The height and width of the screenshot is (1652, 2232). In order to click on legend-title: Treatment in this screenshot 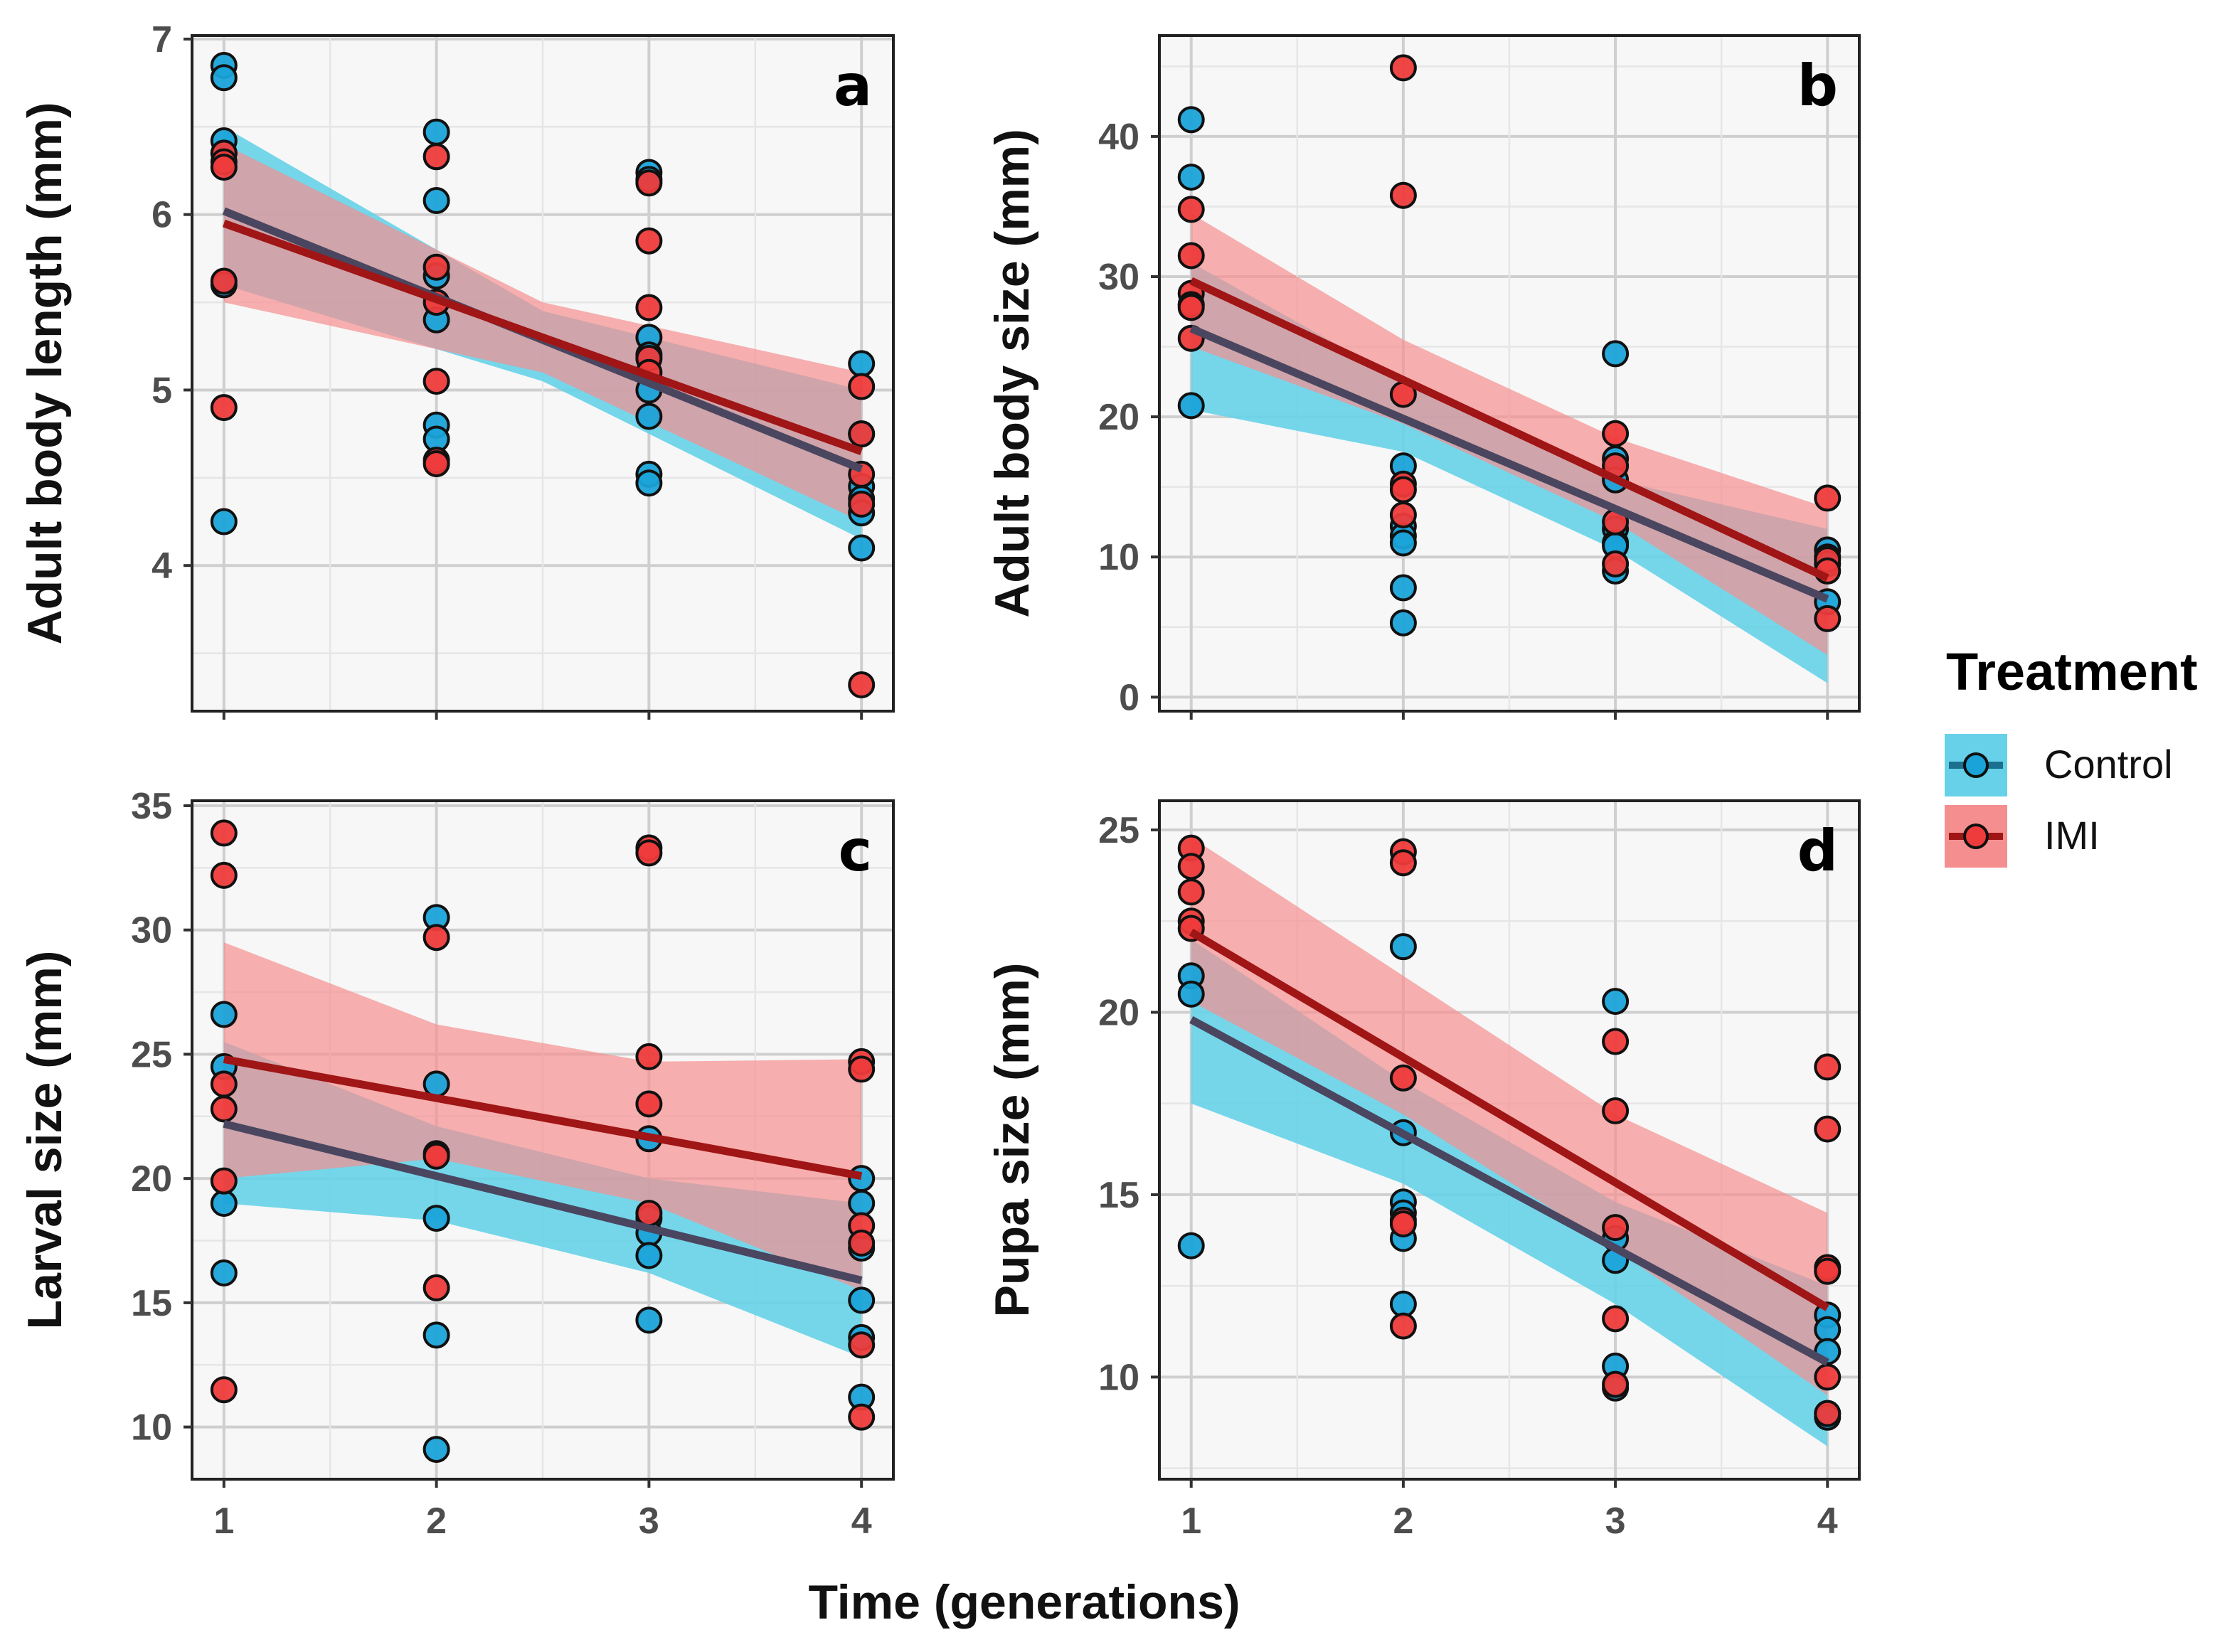, I will do `click(2072, 671)`.